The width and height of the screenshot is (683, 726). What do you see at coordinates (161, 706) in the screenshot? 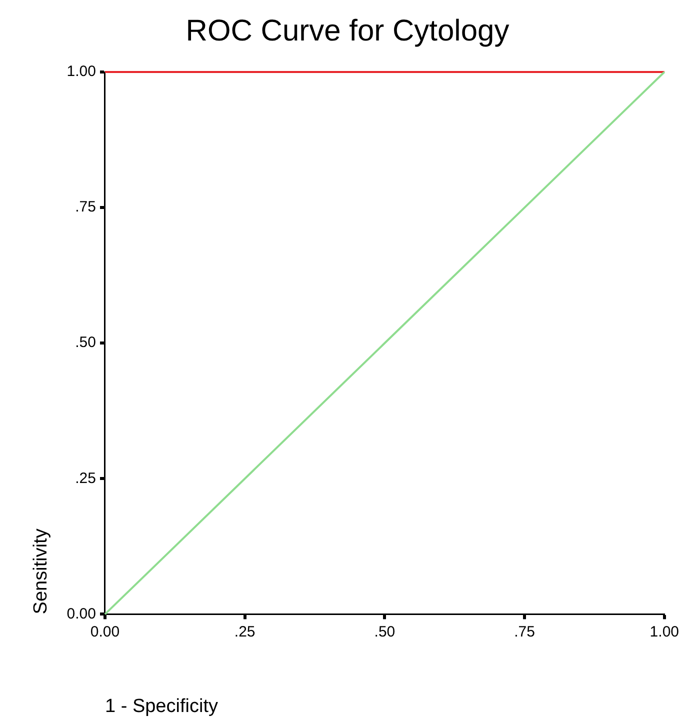
I see `x-axis-title: 1 - Specificity` at bounding box center [161, 706].